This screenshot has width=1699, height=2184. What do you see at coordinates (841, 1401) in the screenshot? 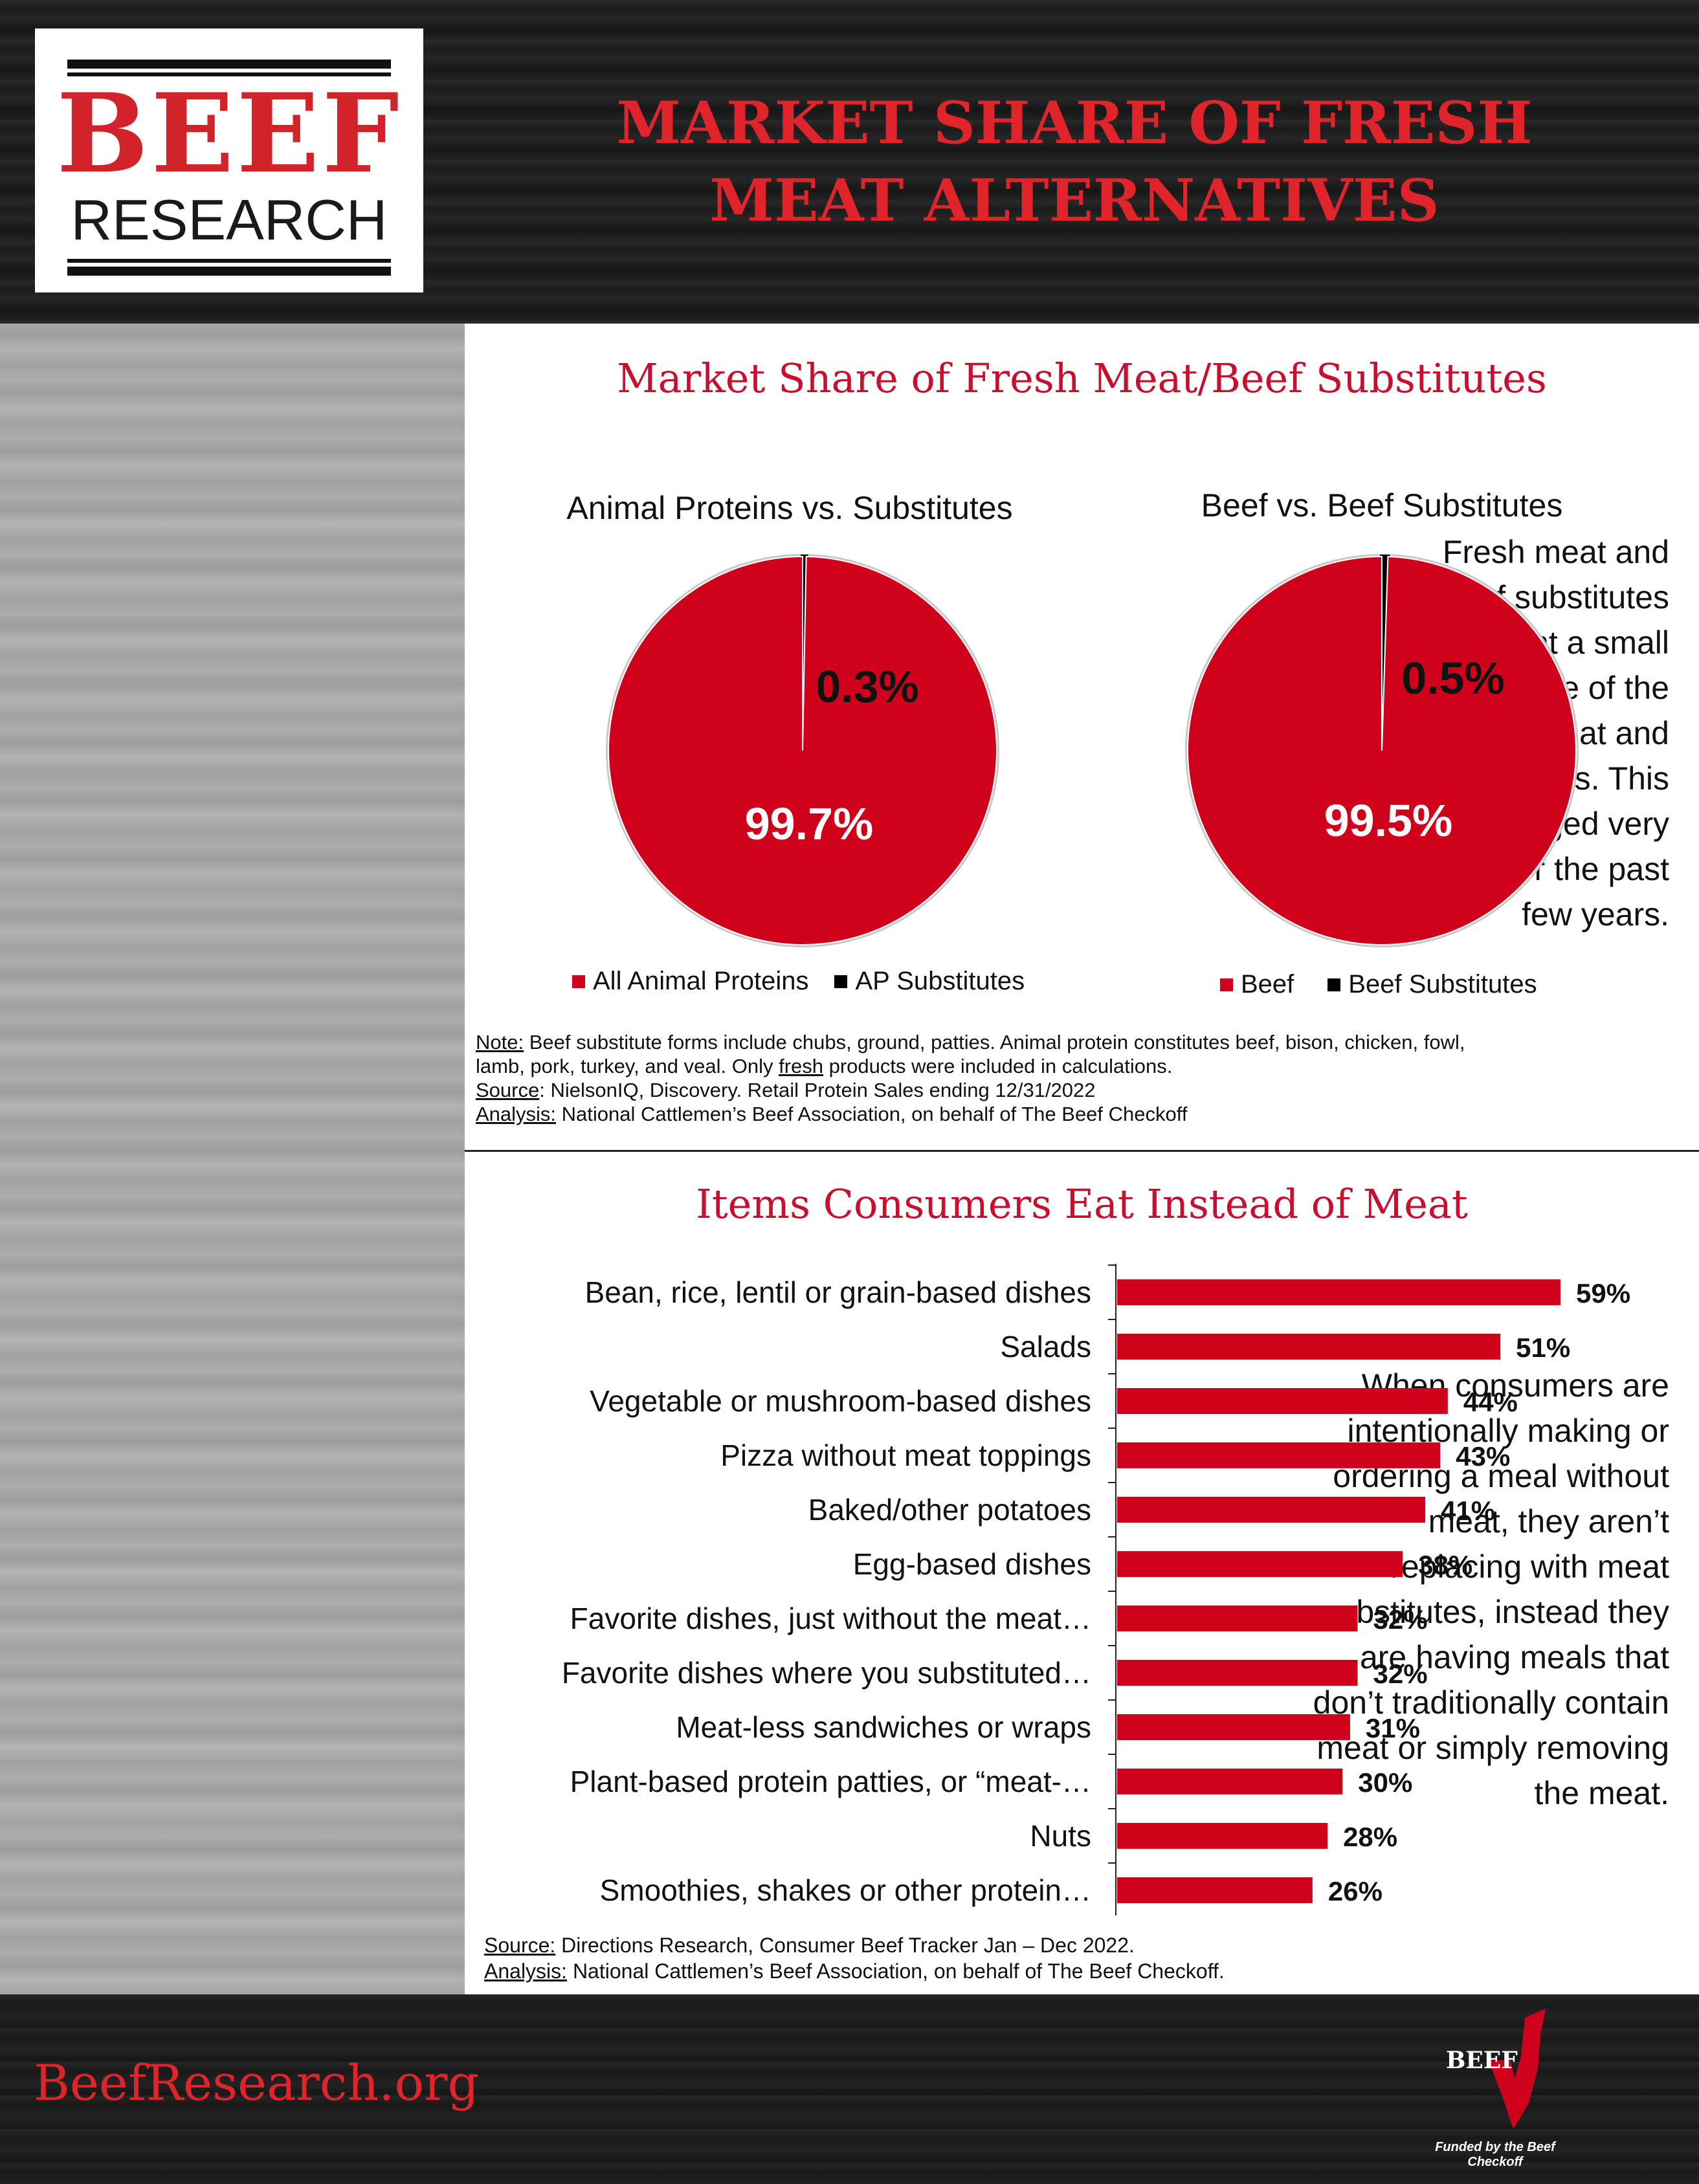
I see `bar-category-label: Vegetable or mushroom-based dishes` at bounding box center [841, 1401].